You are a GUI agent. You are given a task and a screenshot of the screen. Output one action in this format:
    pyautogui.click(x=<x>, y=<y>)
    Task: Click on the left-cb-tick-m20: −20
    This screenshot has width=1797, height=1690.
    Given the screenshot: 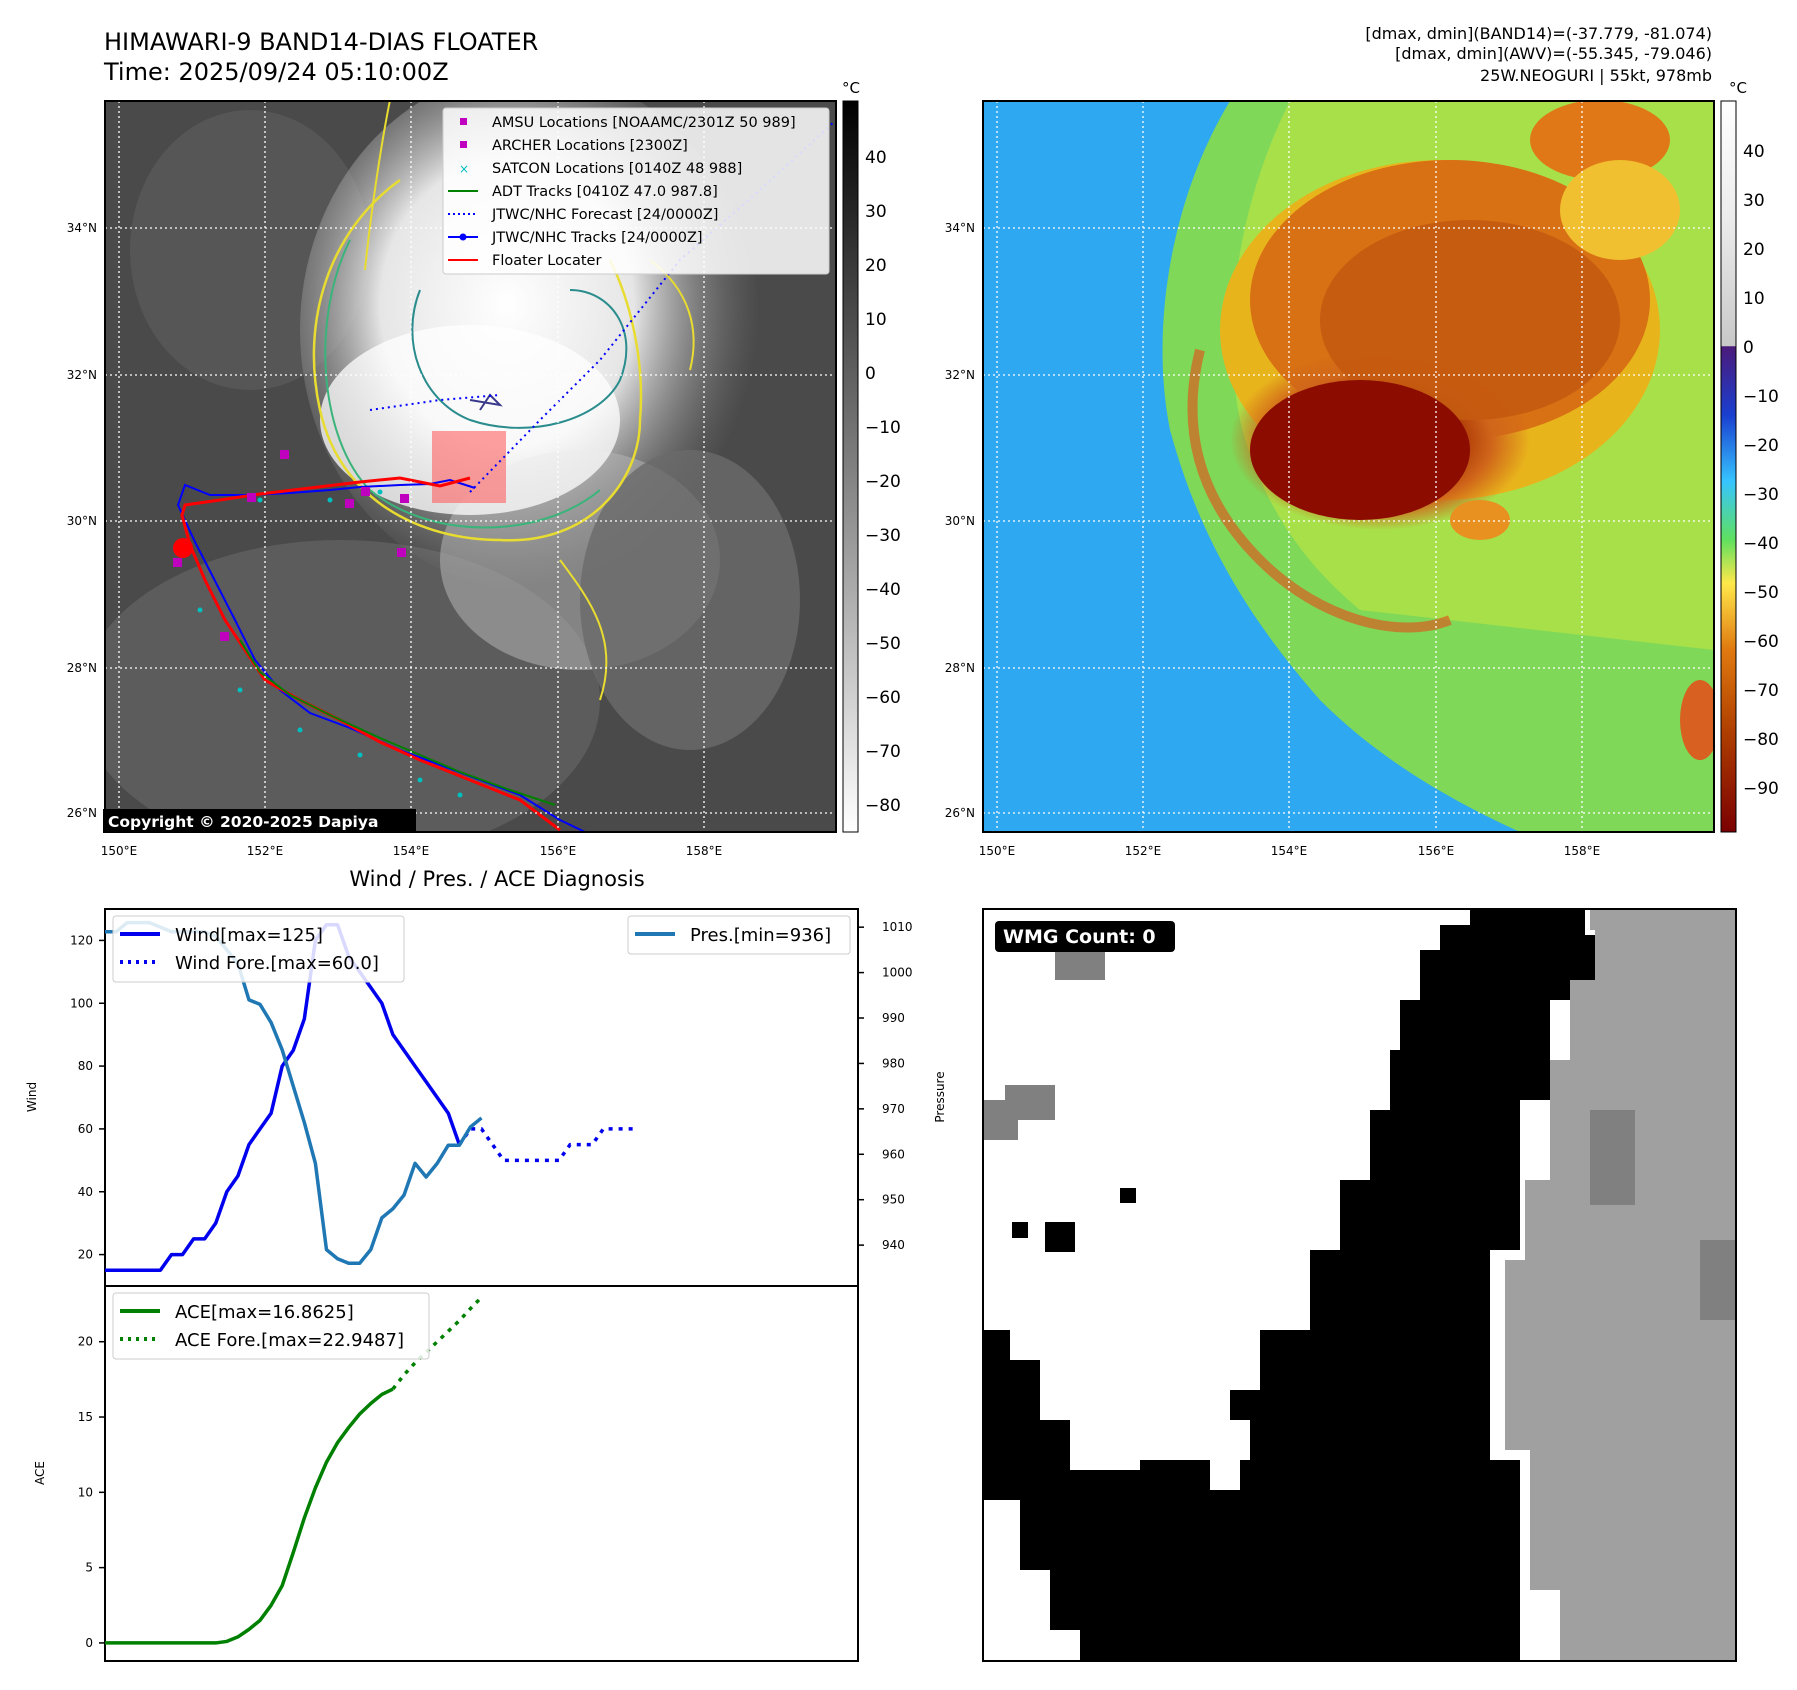 What is the action you would take?
    pyautogui.click(x=883, y=482)
    